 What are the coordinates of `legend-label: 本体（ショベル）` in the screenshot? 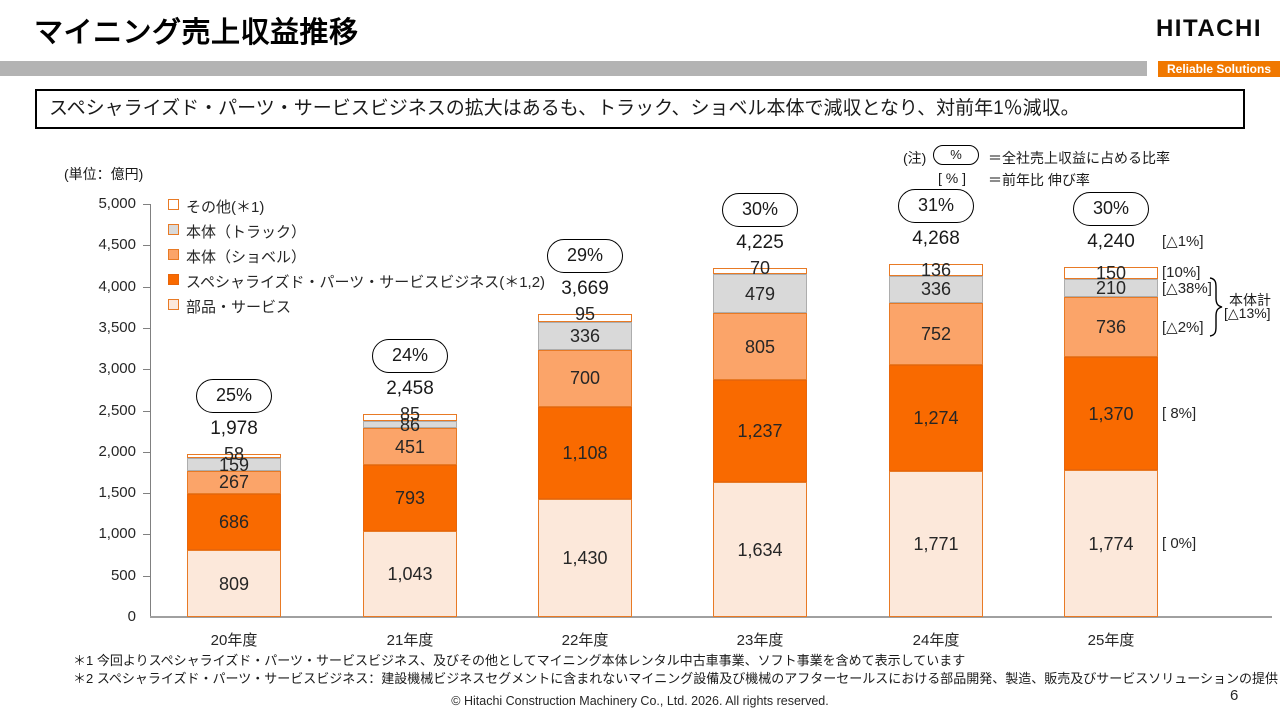 It's located at (246, 257).